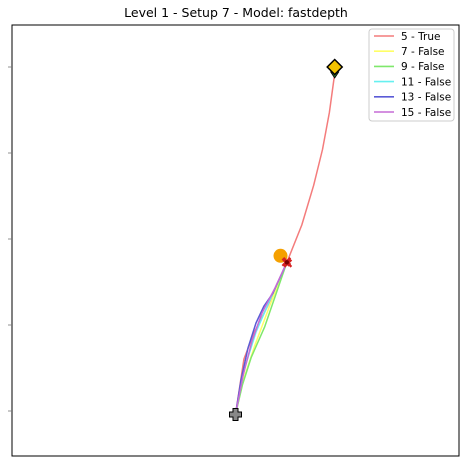 This screenshot has width=465, height=469. I want to click on start-marker, so click(235, 414).